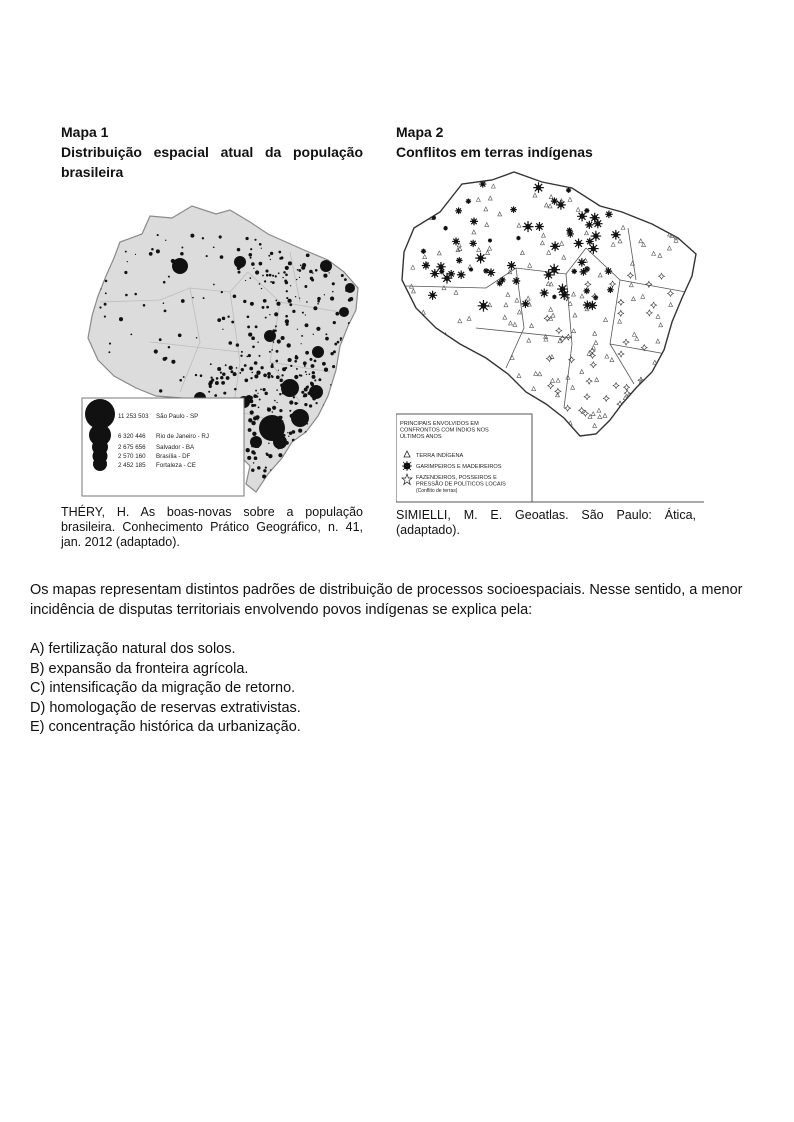 The height and width of the screenshot is (1122, 794). I want to click on map1-legend-value-4: 2 570 160, so click(132, 456).